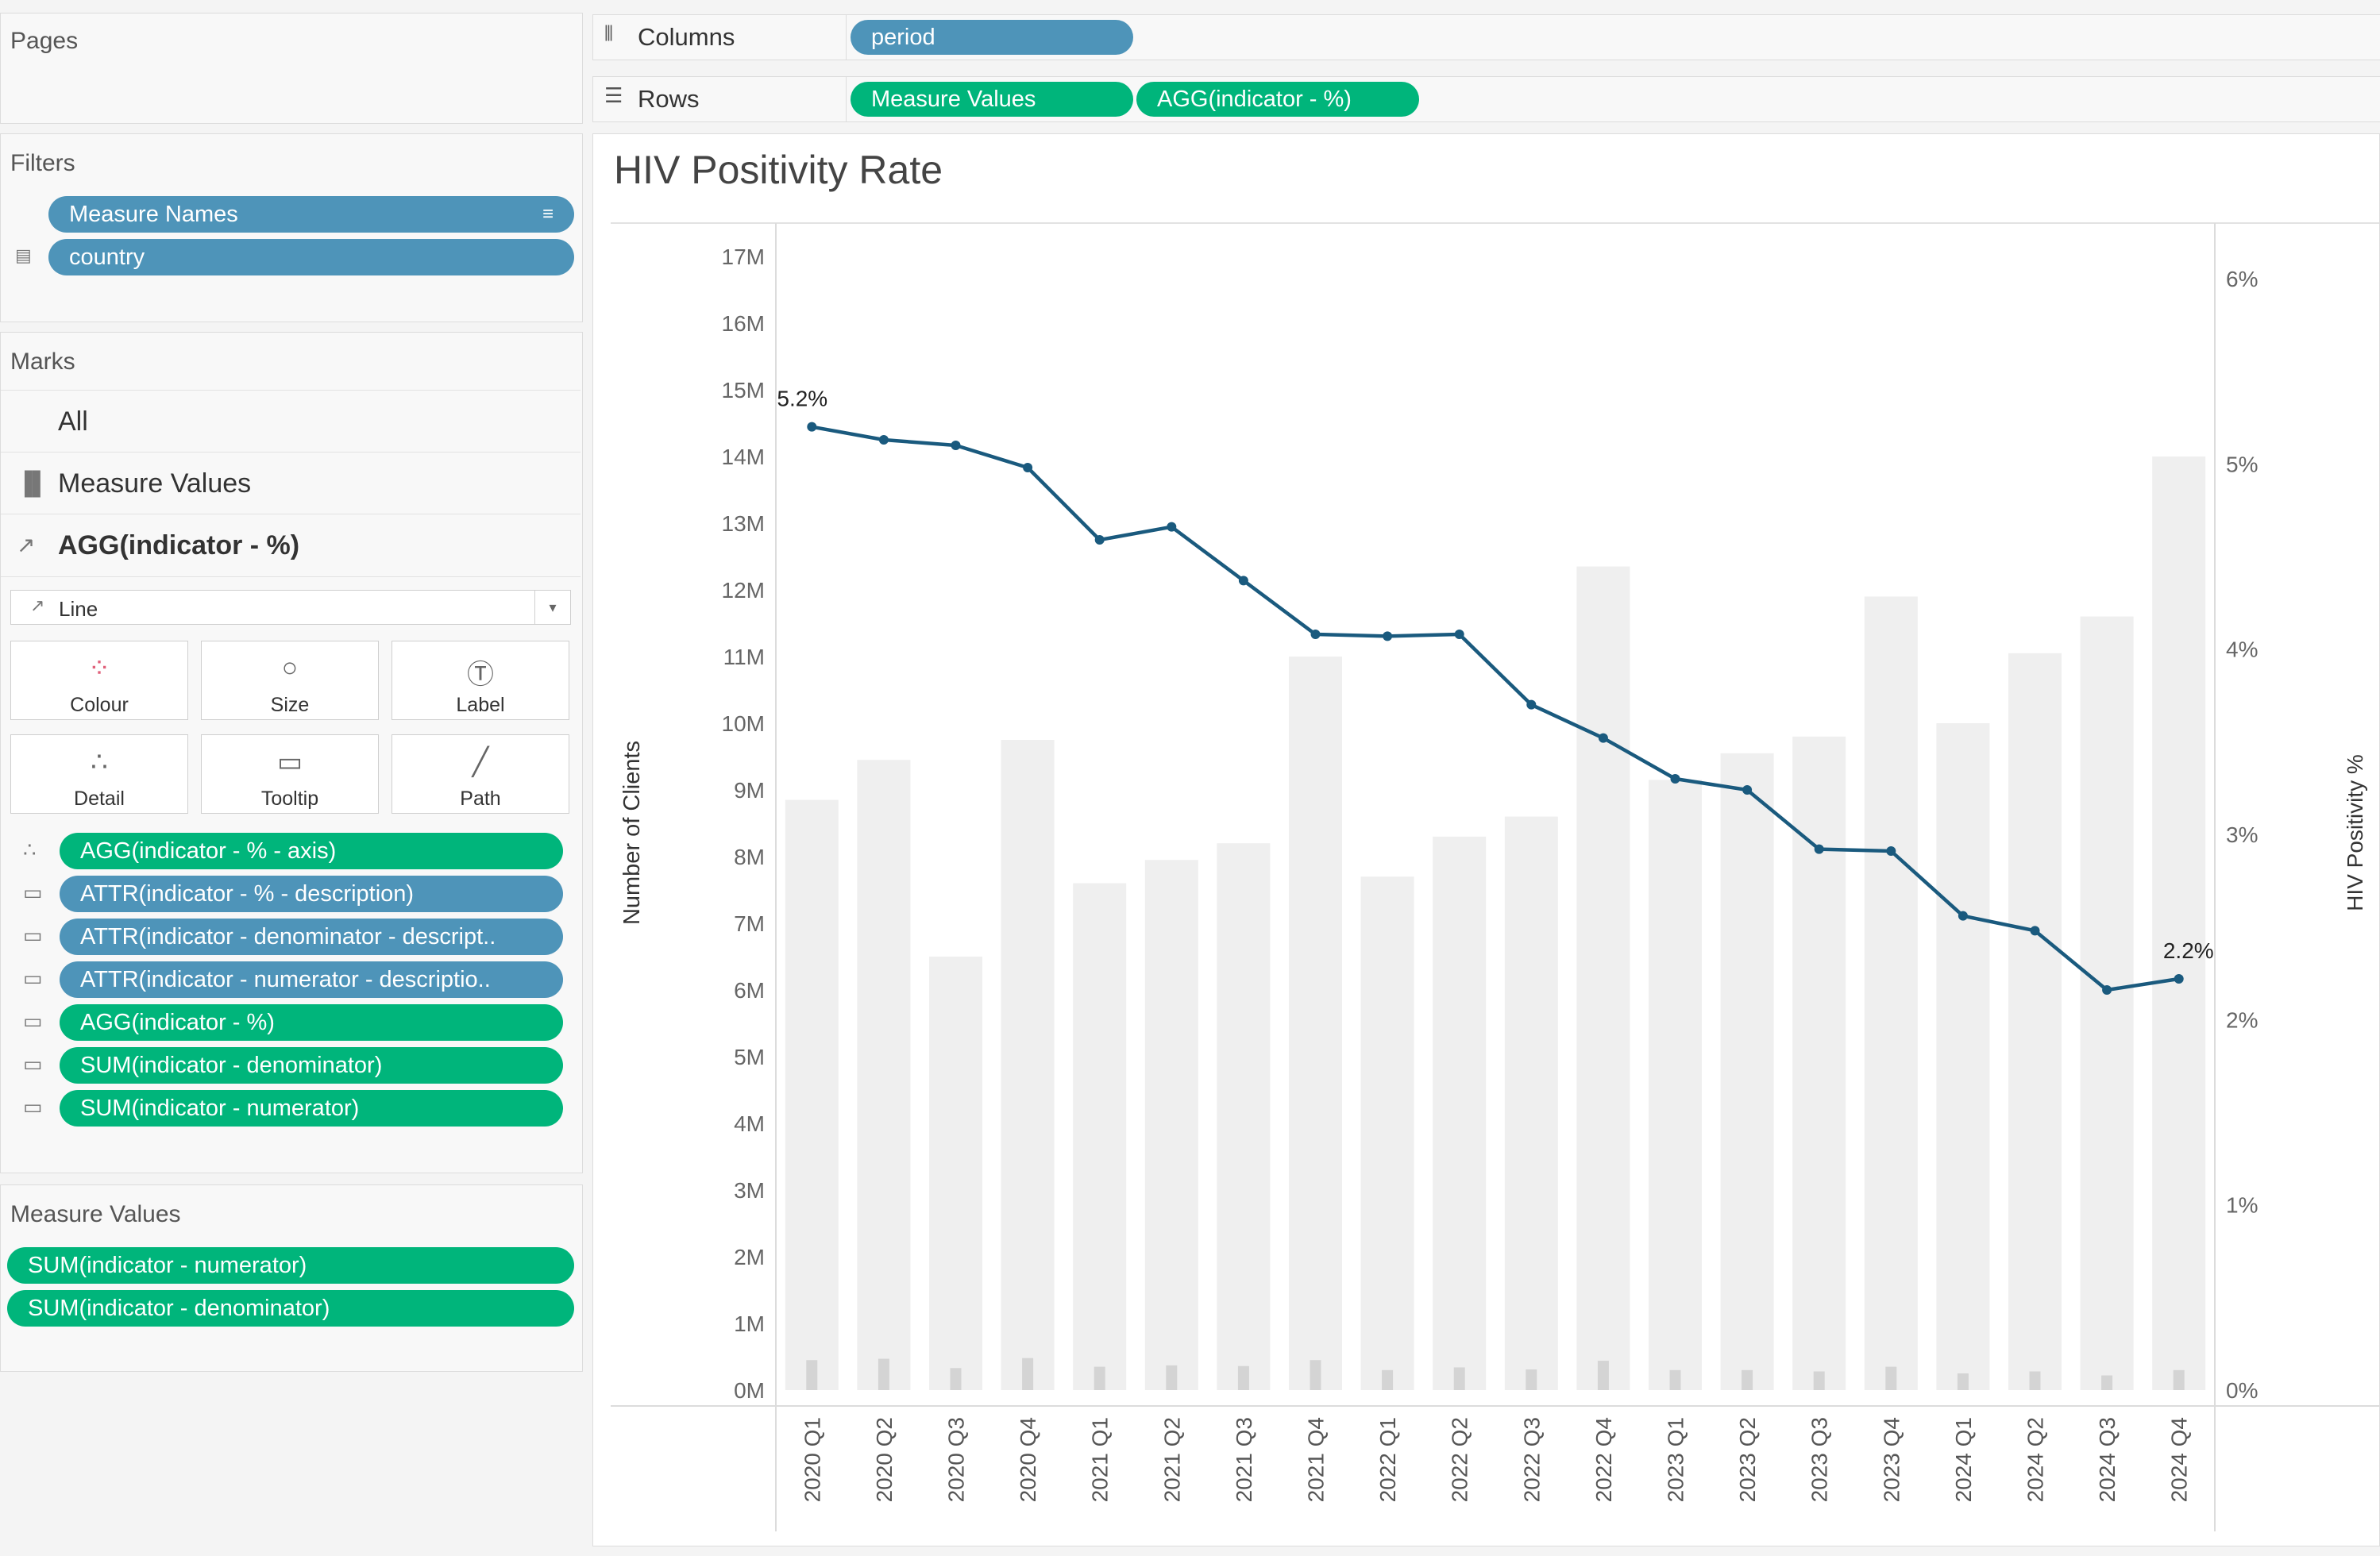  I want to click on marks-layer-all: All, so click(291, 421).